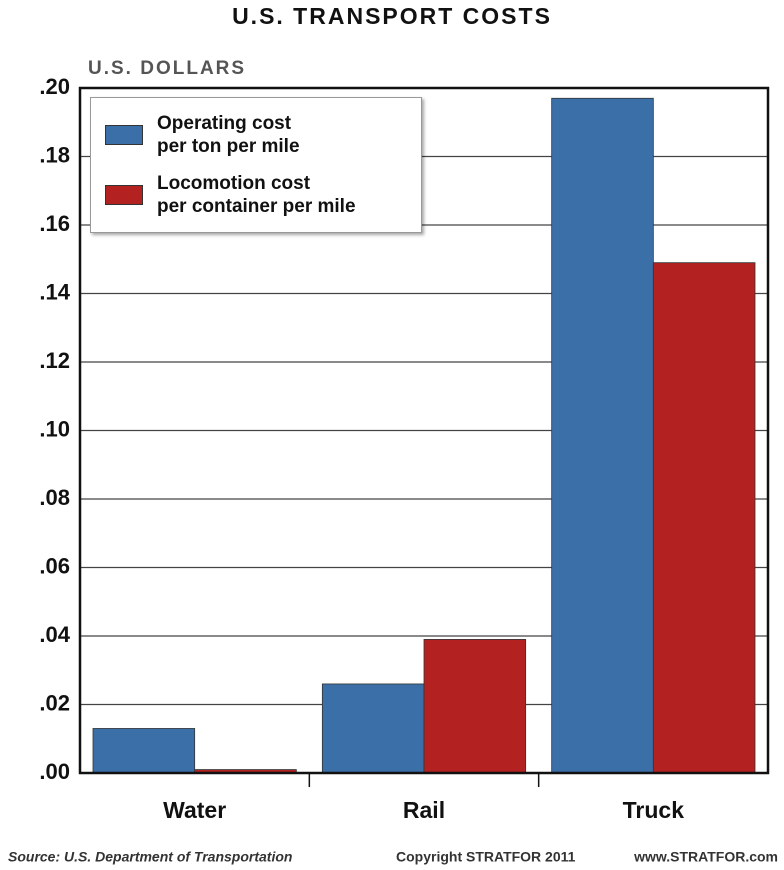 This screenshot has height=870, width=784. Describe the element at coordinates (256, 195) in the screenshot. I see `legend-label: Locomotion cost per container per mile` at that location.